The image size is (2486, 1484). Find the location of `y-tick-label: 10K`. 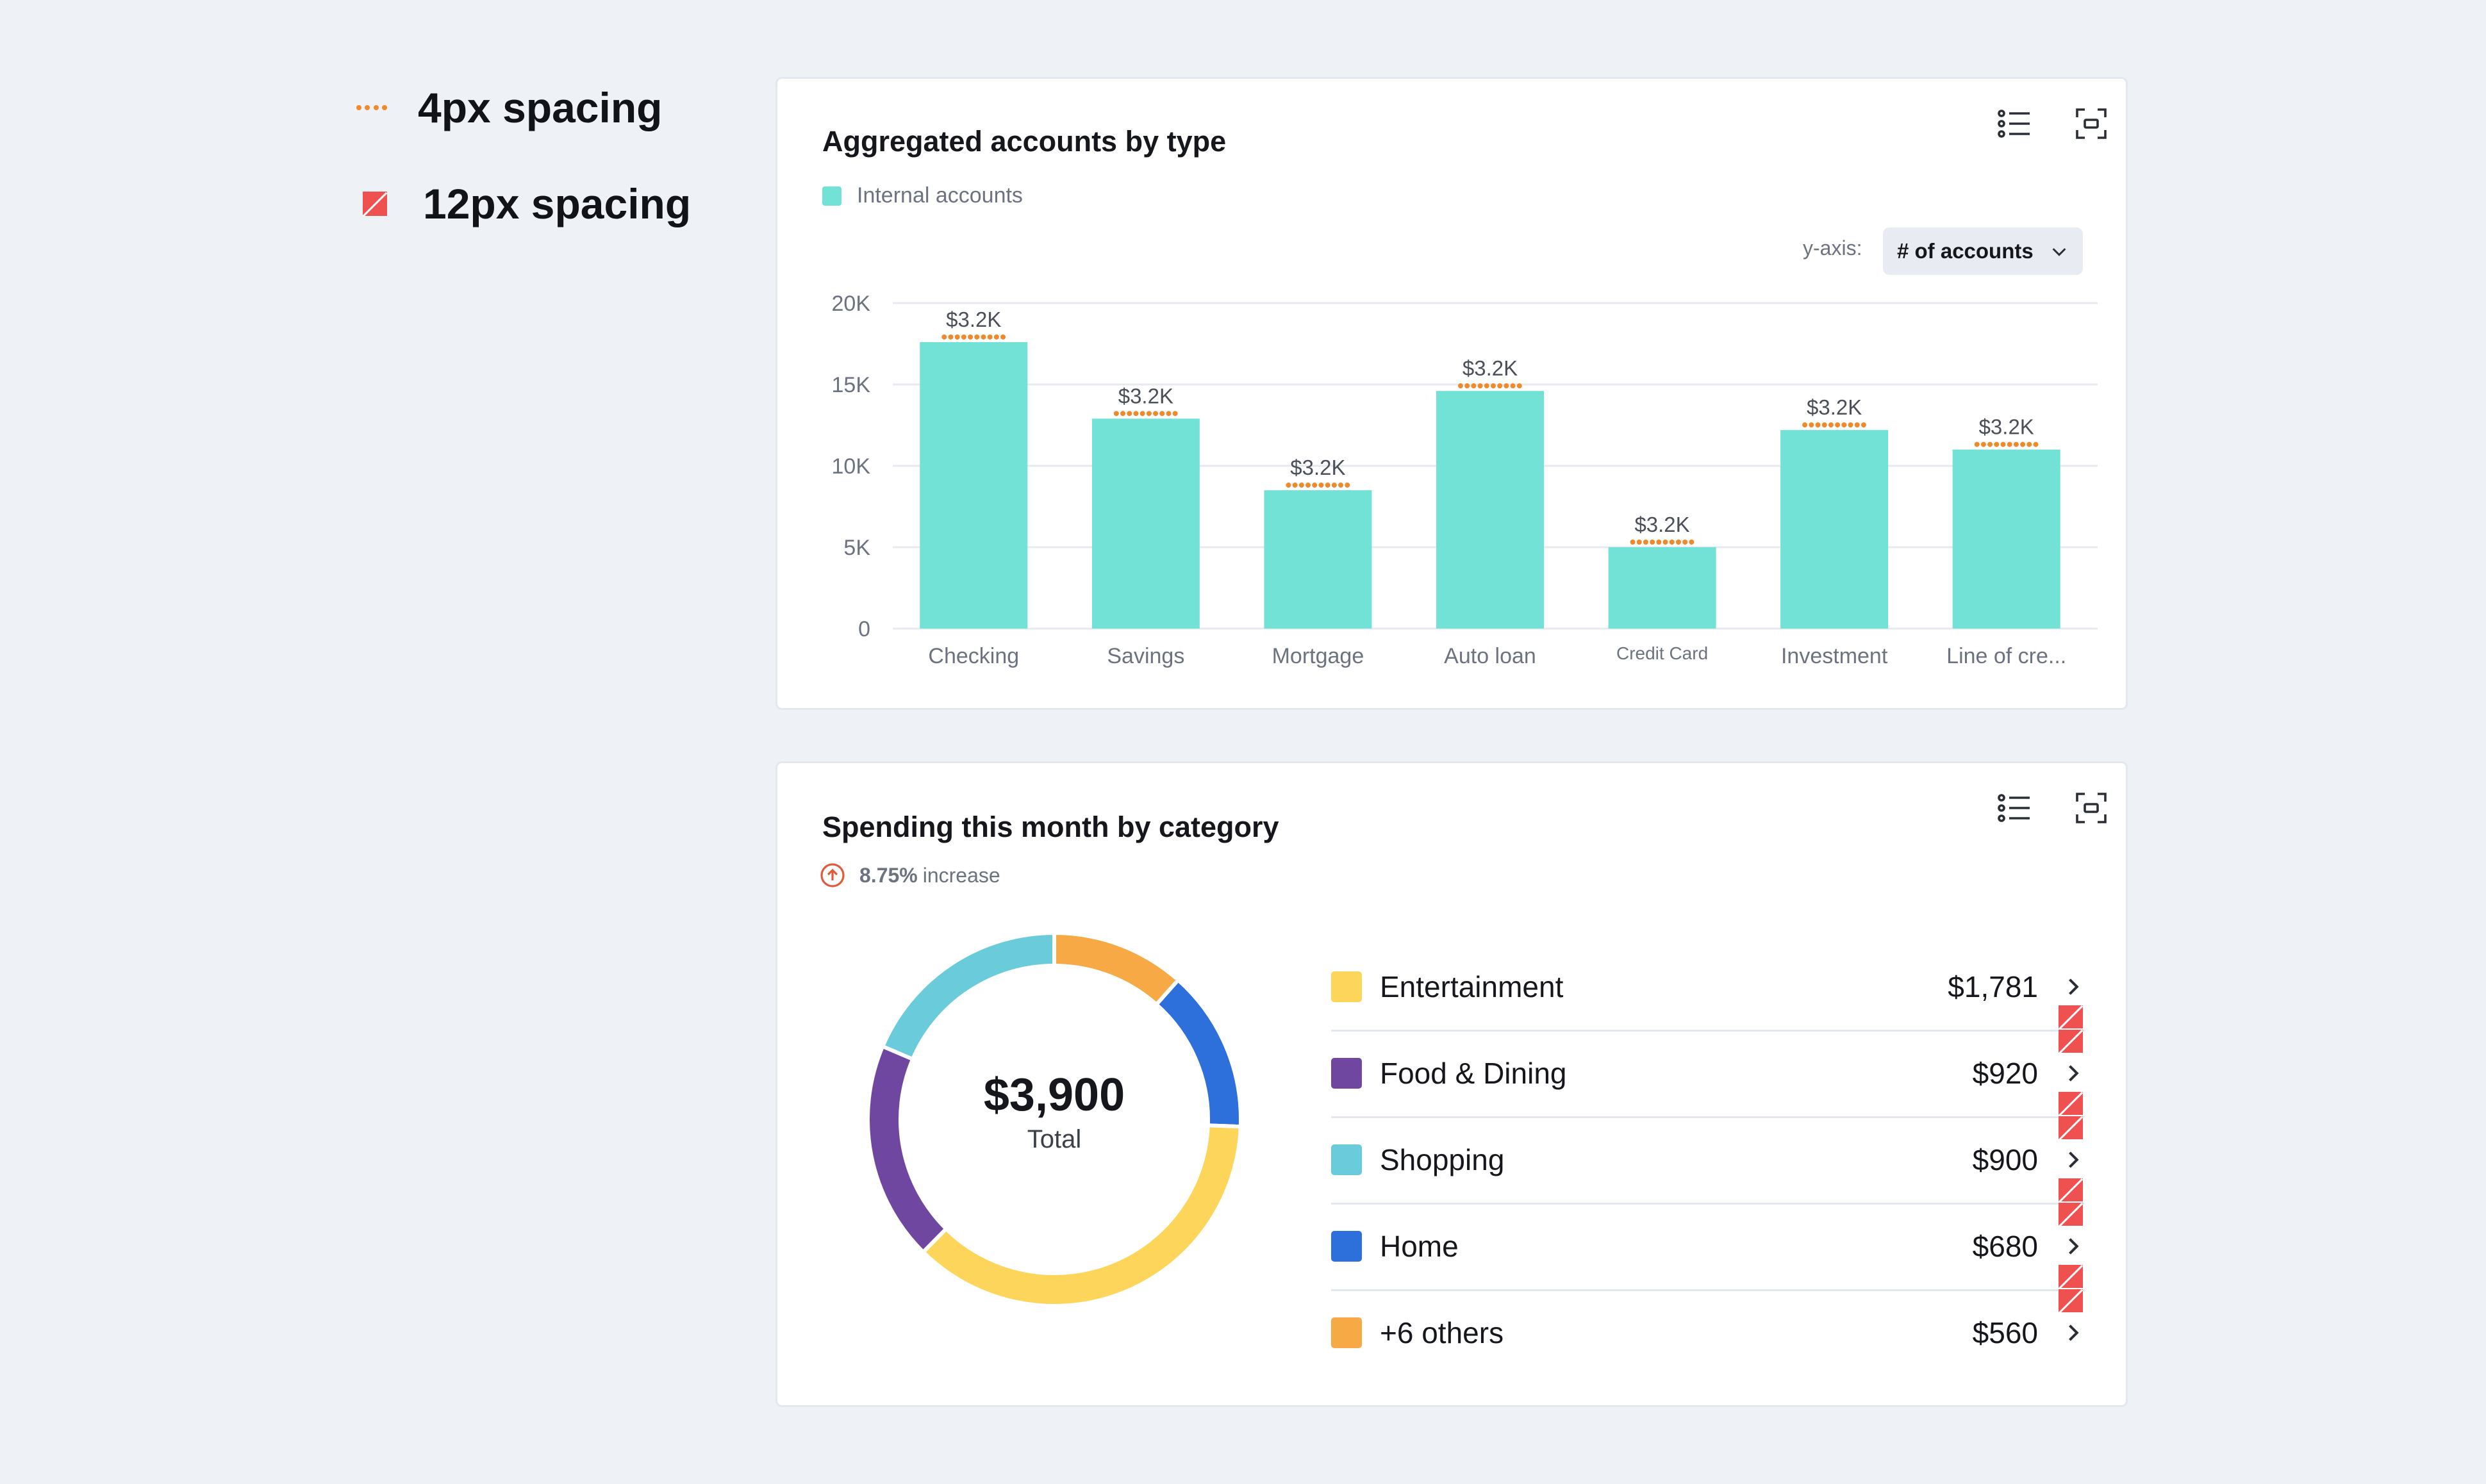

y-tick-label: 10K is located at coordinates (852, 466).